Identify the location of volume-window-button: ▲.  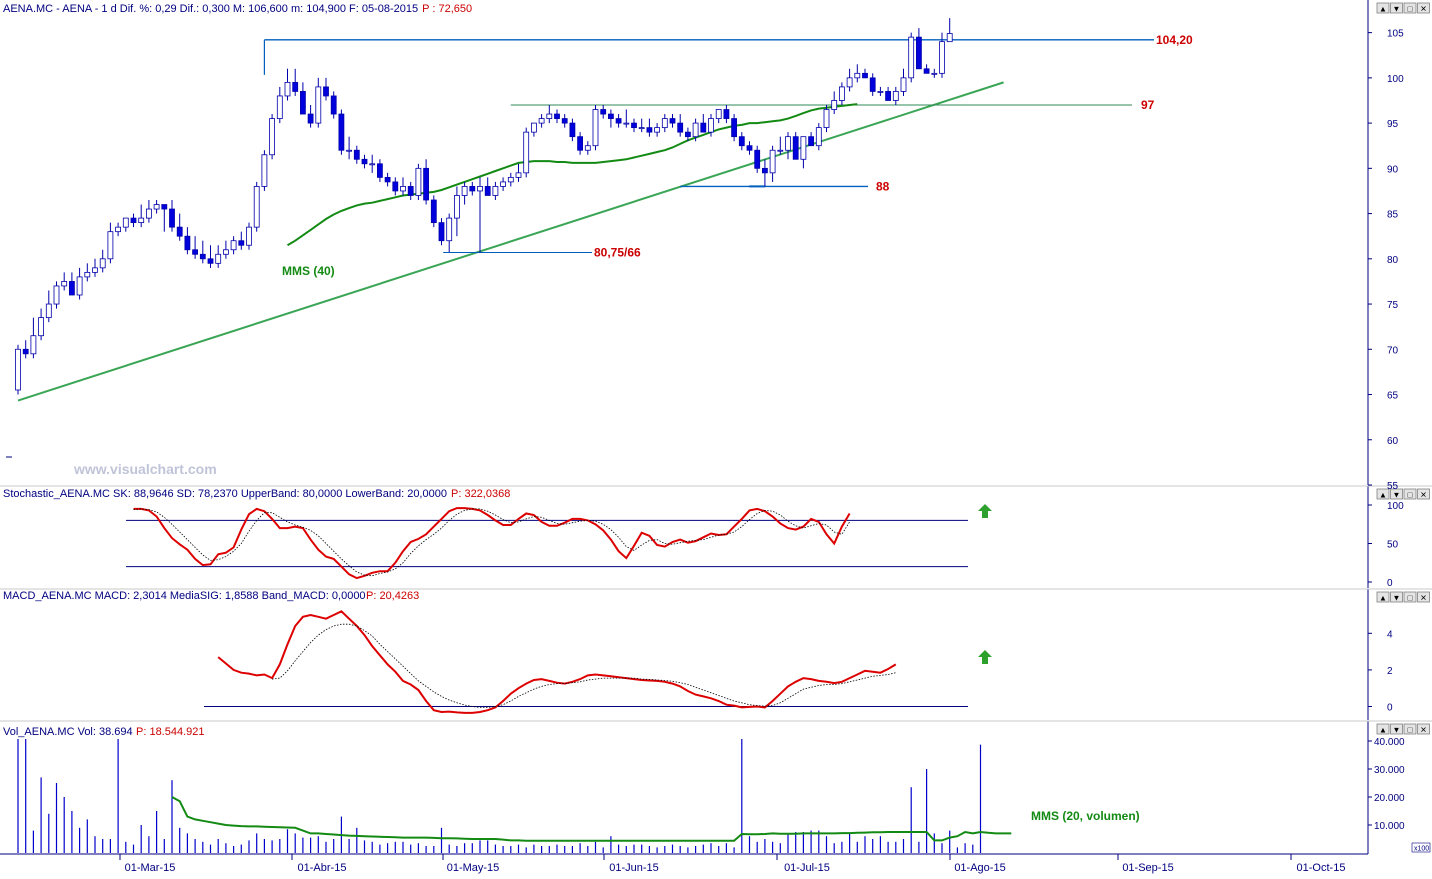
(1383, 729).